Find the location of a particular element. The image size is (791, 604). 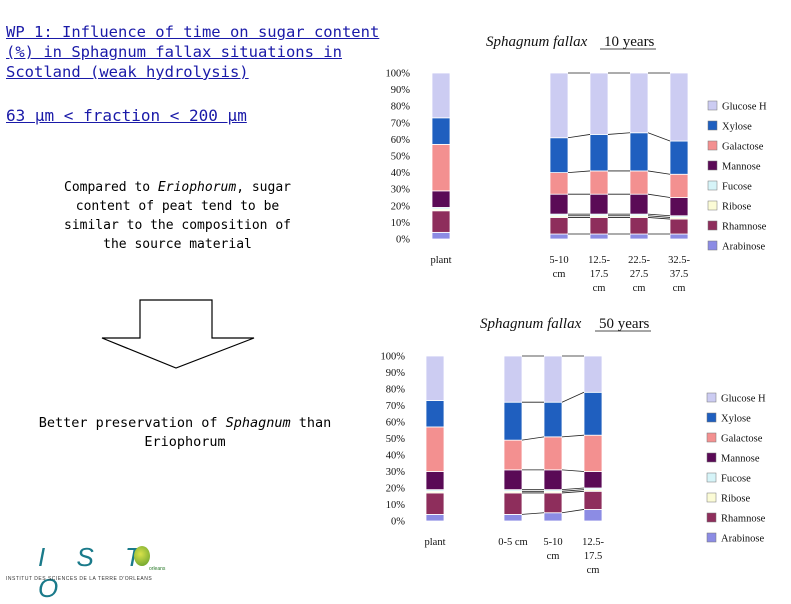

bar-segment: Glucose H: 36% is located at coordinates (639, 103).